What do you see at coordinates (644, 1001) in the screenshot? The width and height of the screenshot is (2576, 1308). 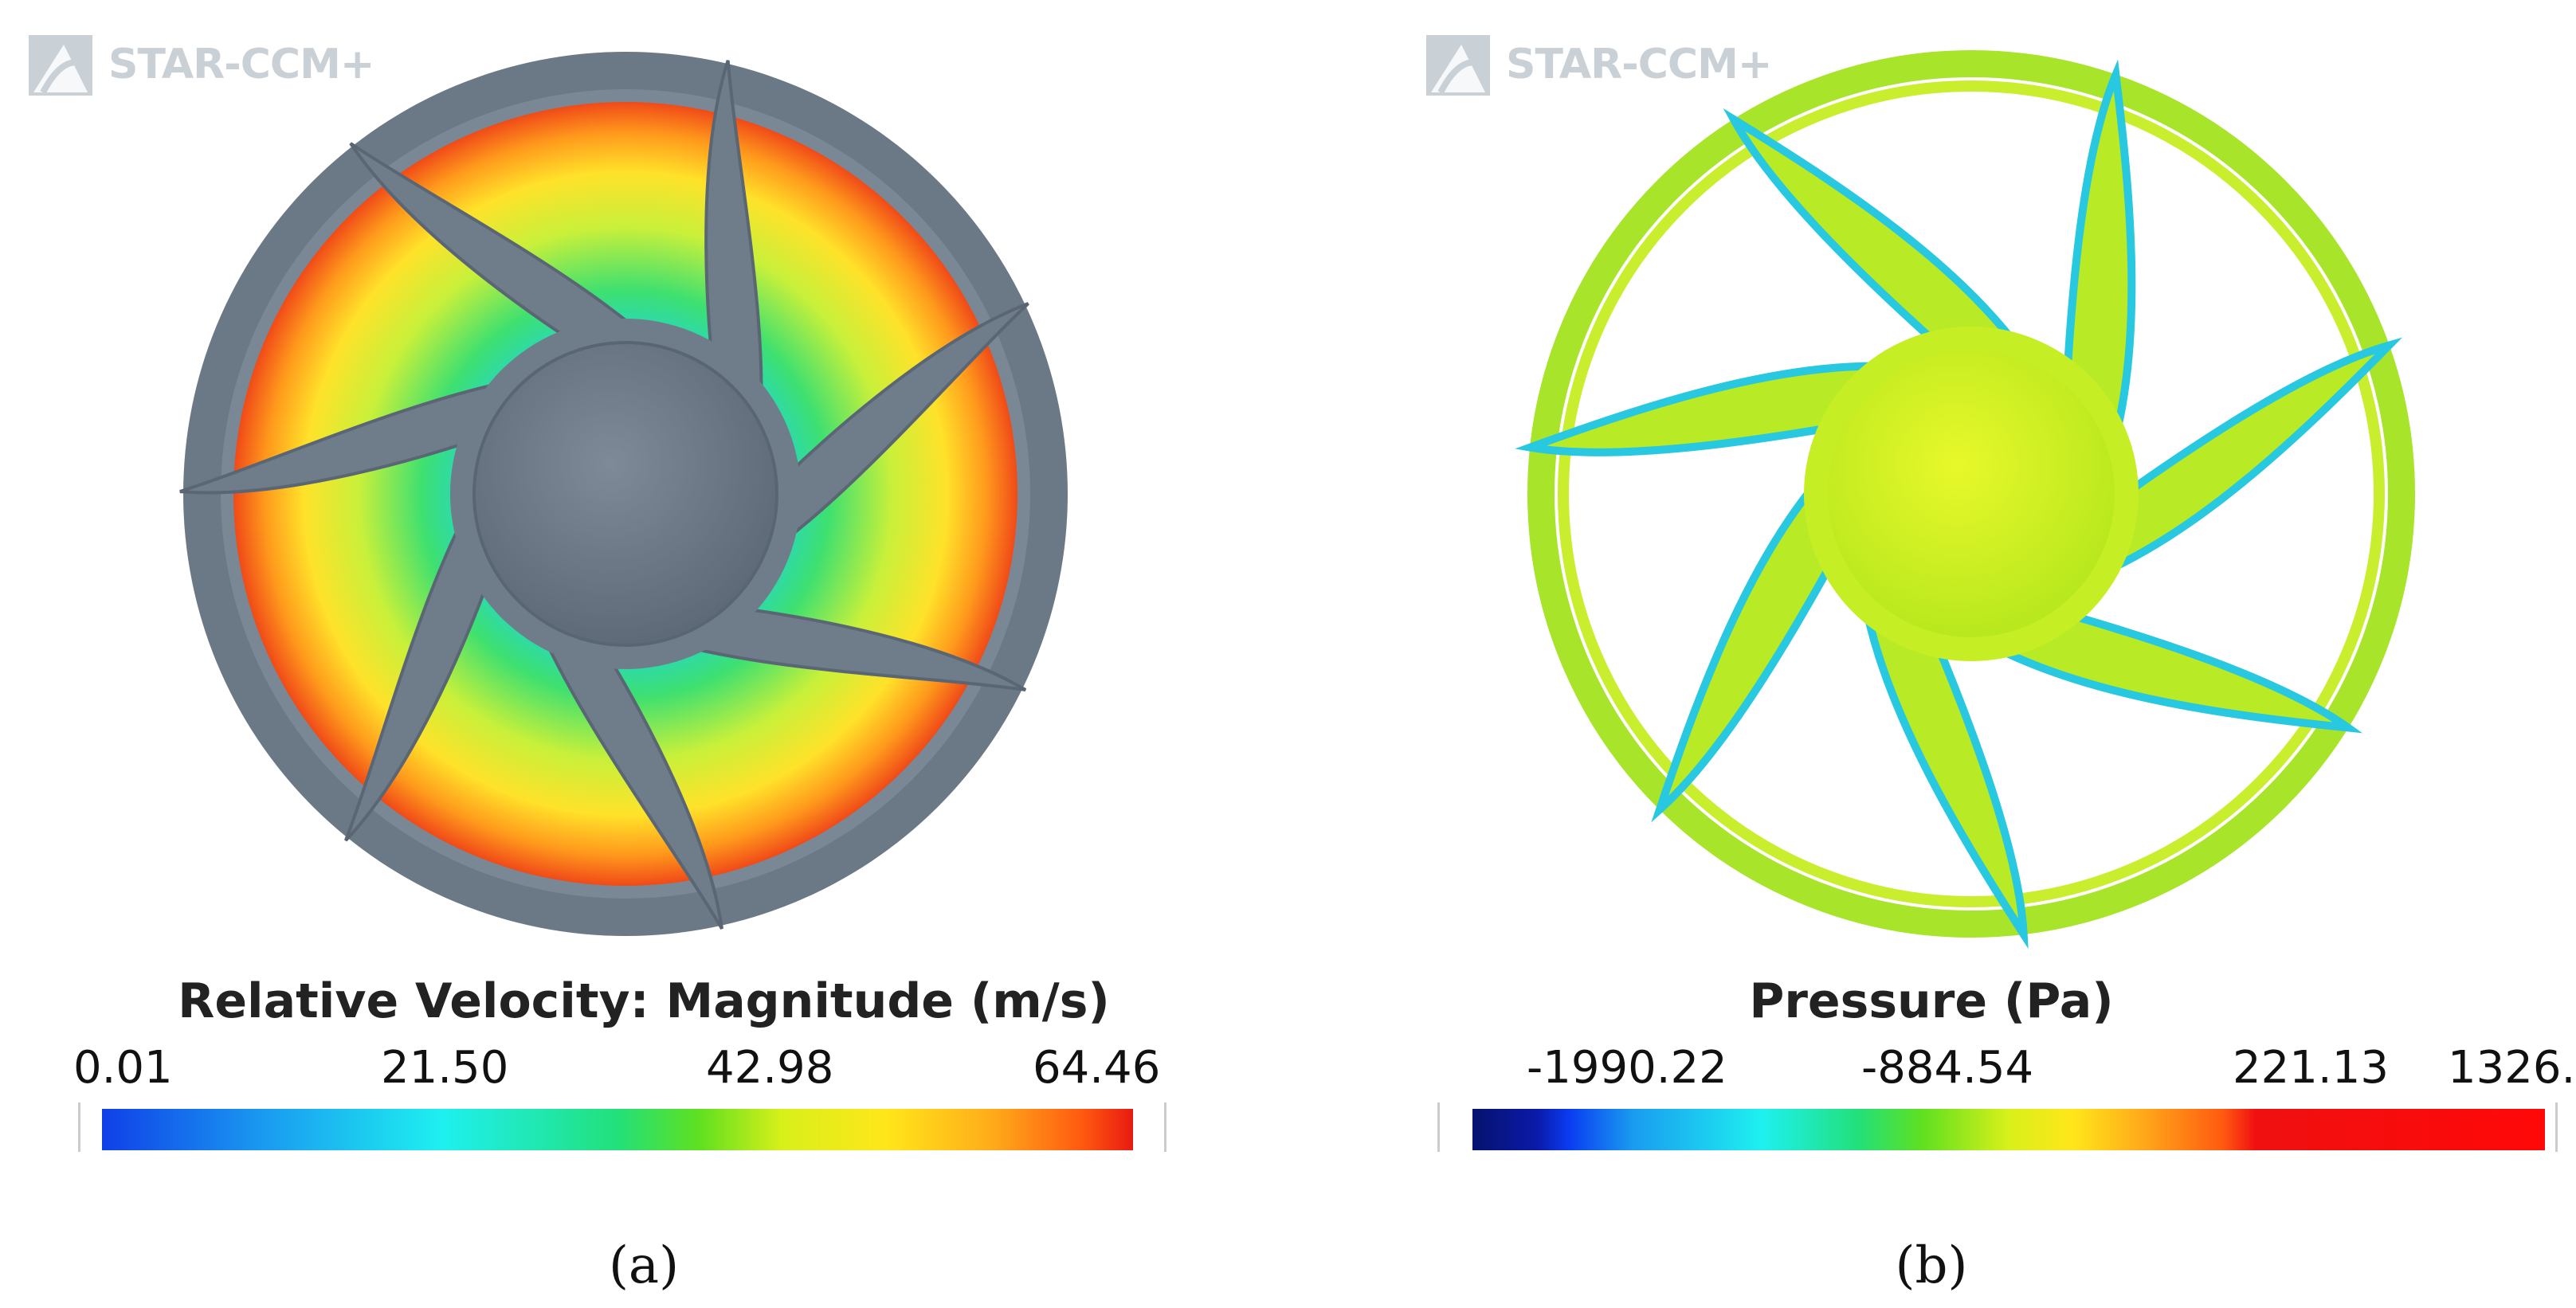 I see `colorbar-title: Relative Velocity: Magnitude (m/s)` at bounding box center [644, 1001].